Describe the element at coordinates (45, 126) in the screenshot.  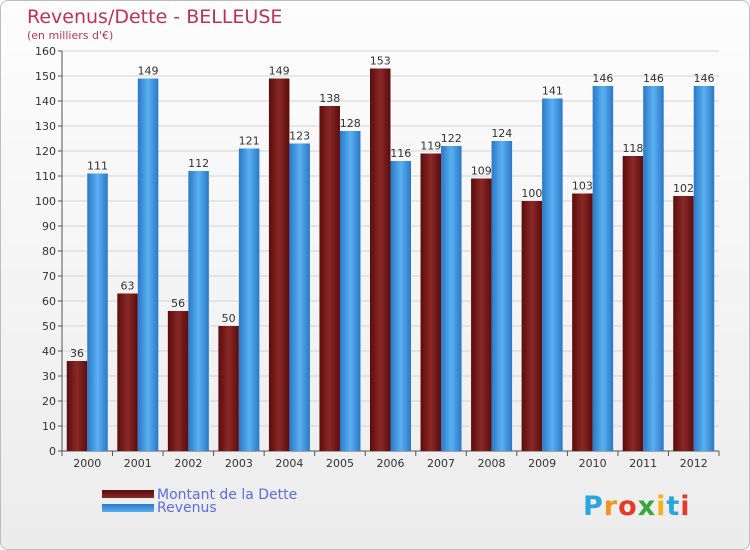
I see `y-tick-label: 130` at that location.